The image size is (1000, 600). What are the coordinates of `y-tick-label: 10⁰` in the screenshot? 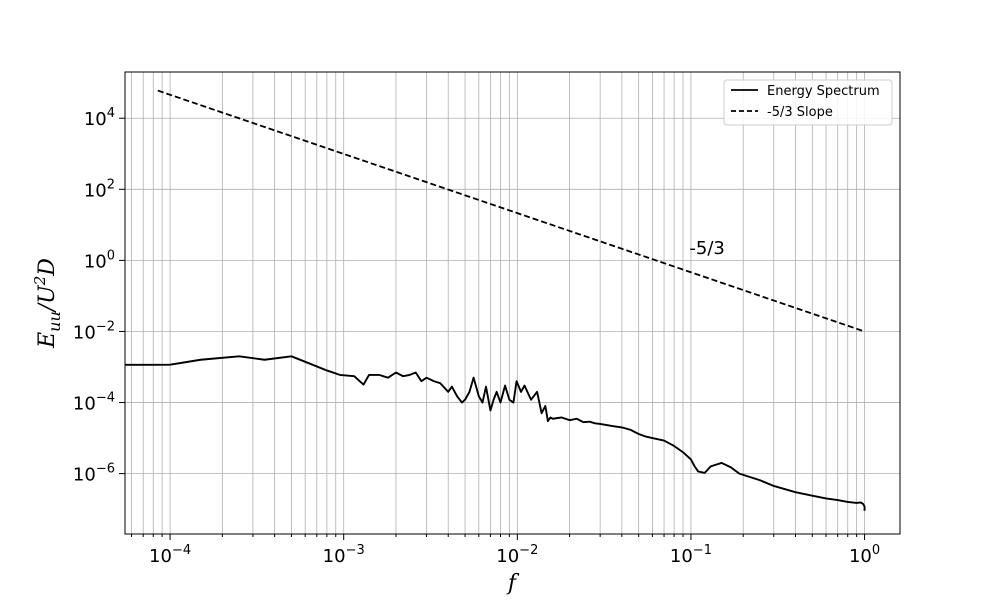 It's located at (99, 260).